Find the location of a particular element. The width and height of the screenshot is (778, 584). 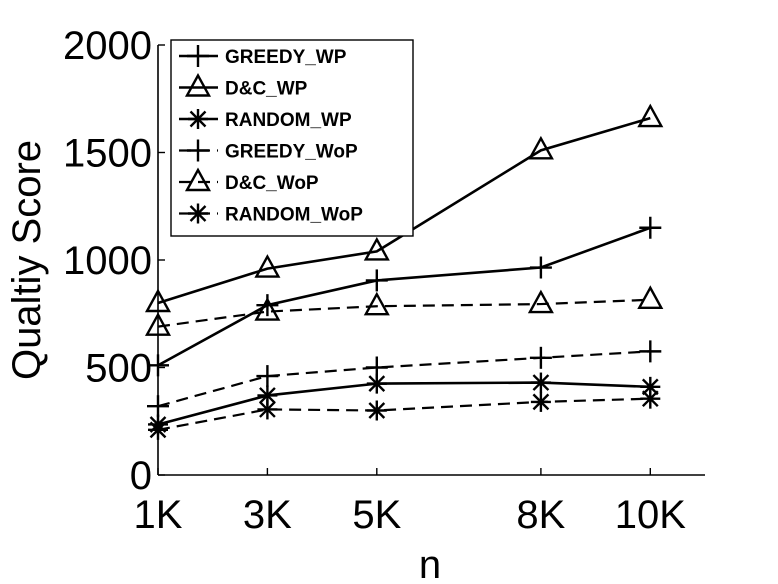

x-tick-label: 8K is located at coordinates (540, 515).